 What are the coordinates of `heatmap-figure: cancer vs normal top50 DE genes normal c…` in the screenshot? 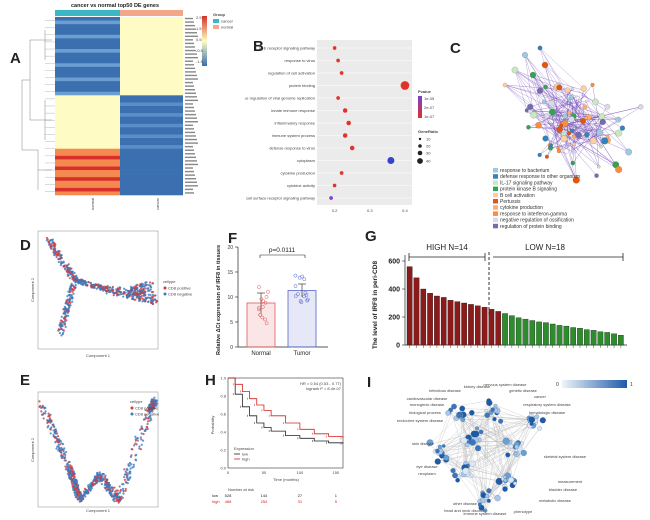 It's located at (127, 106).